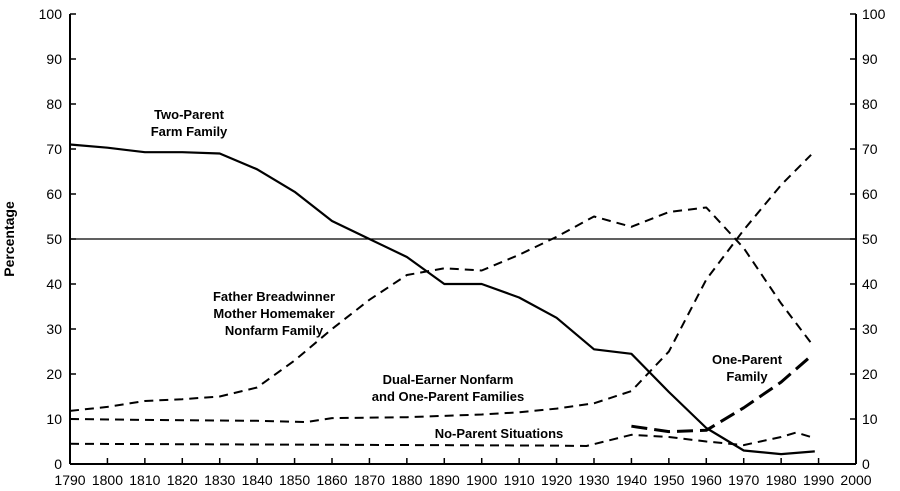 This screenshot has height=491, width=900. I want to click on y-tick-label-left: 90, so click(54, 59).